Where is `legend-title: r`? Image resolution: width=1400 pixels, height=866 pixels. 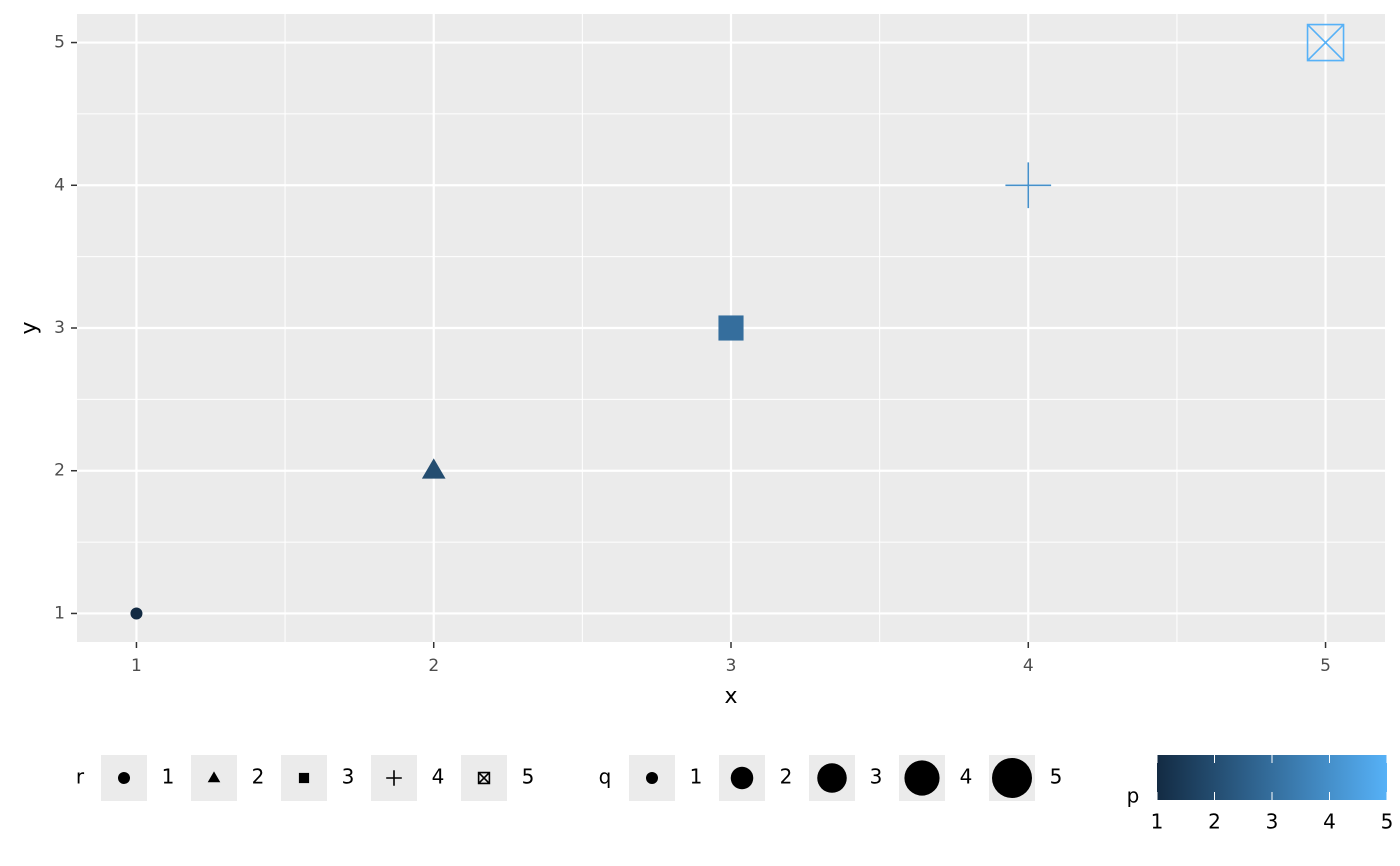 legend-title: r is located at coordinates (80, 777).